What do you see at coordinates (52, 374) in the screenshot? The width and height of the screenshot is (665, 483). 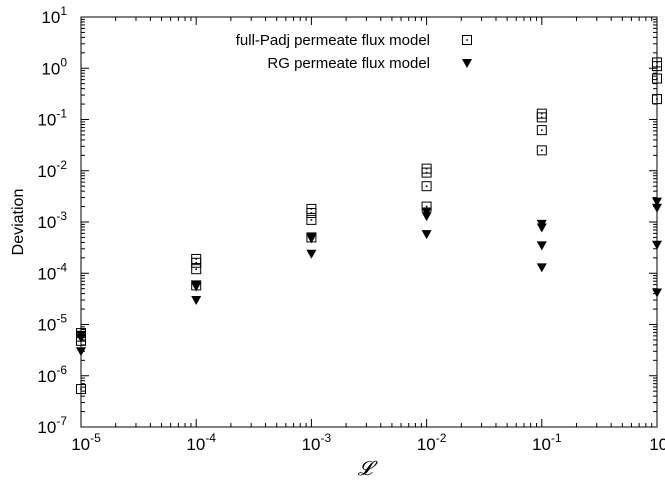 I see `y-tick-label: 10⁻⁶` at bounding box center [52, 374].